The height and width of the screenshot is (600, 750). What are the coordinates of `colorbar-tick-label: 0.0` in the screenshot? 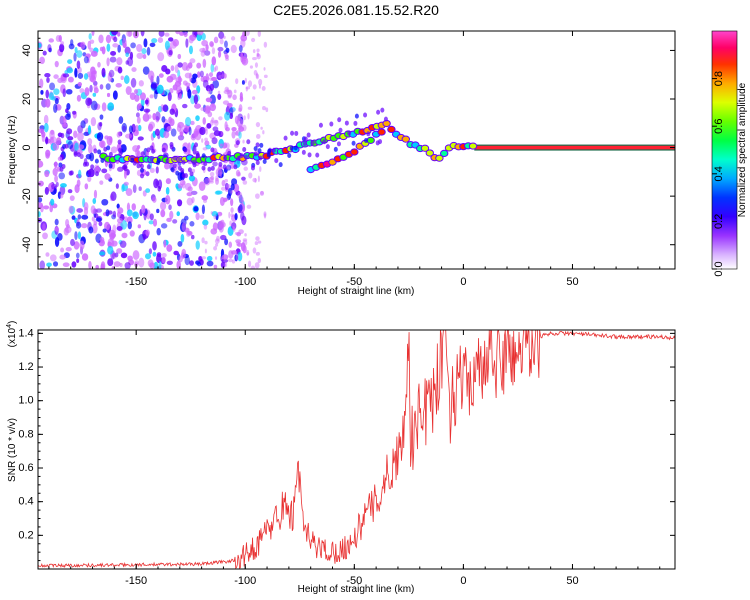 It's located at (719, 268).